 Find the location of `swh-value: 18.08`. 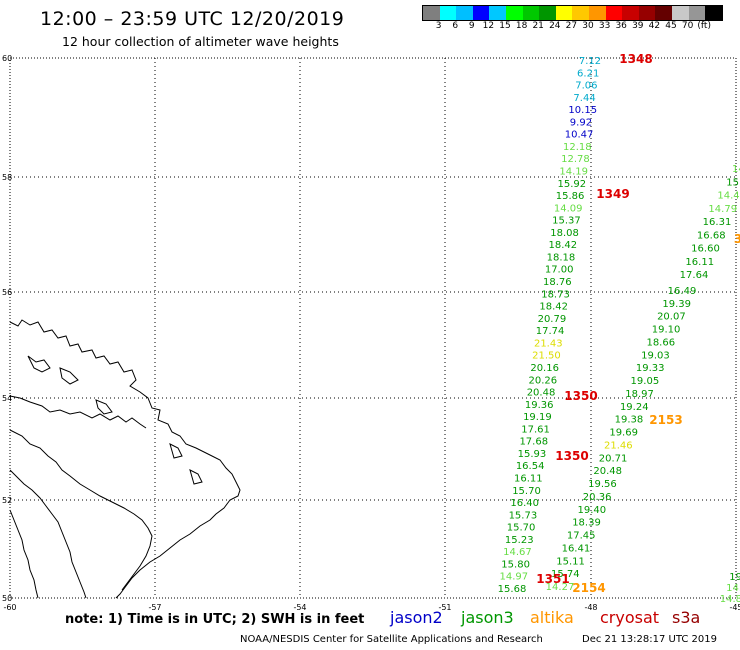

swh-value: 18.08 is located at coordinates (564, 233).